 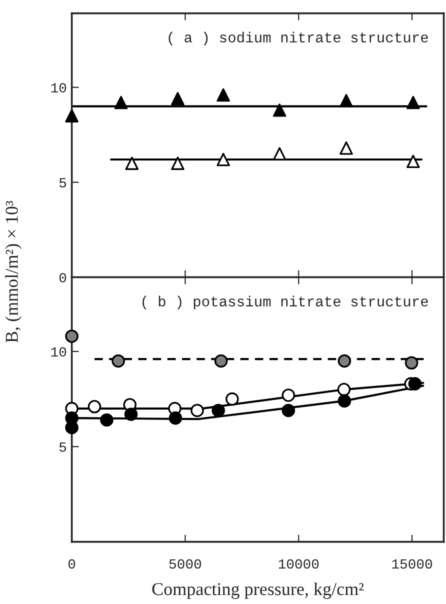 What do you see at coordinates (298, 39) in the screenshot?
I see `text: ( a ) sodium nitrate structure` at bounding box center [298, 39].